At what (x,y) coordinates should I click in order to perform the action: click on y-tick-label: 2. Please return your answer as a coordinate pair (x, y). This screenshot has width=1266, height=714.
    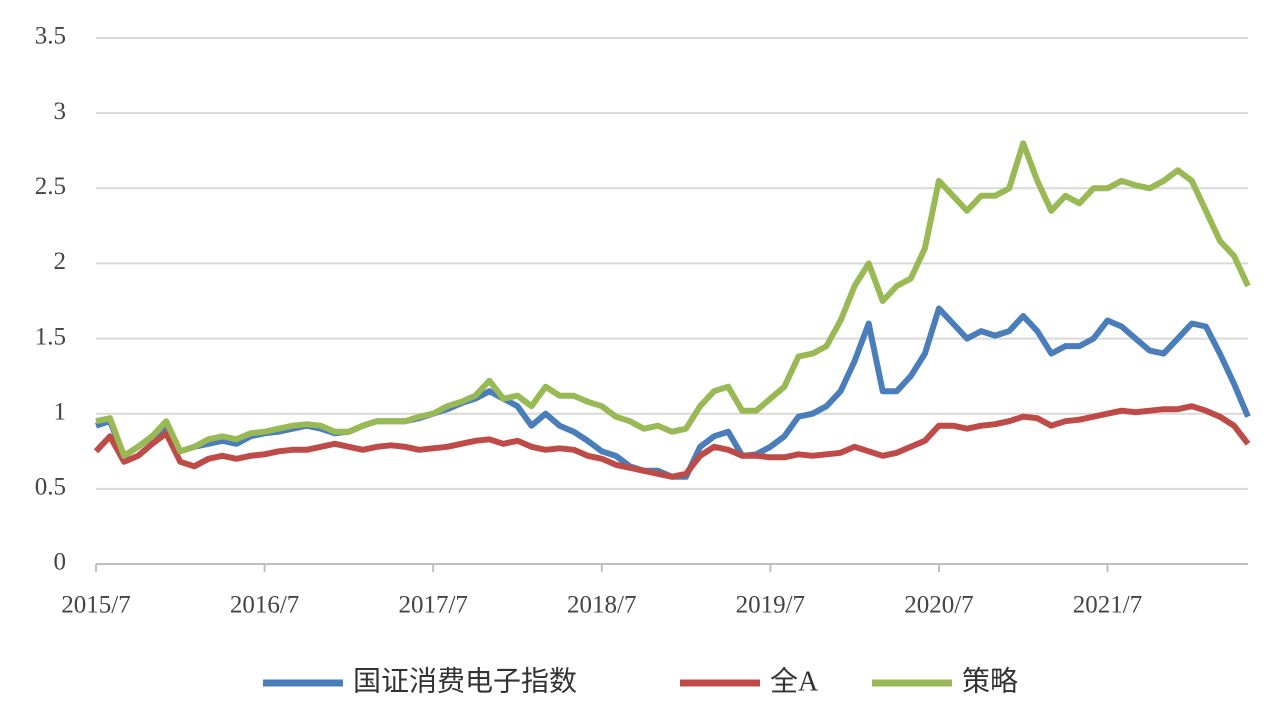
    Looking at the image, I should click on (60, 261).